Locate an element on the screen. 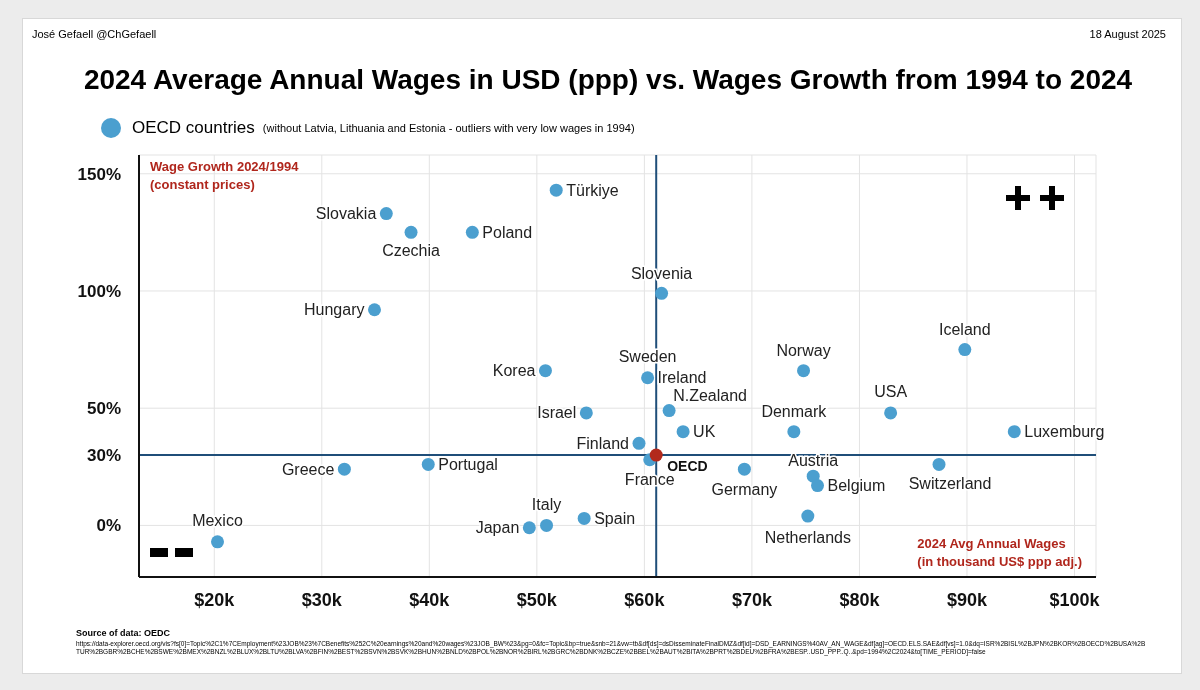 The height and width of the screenshot is (690, 1200). y-tick-label: 150% is located at coordinates (99, 174).